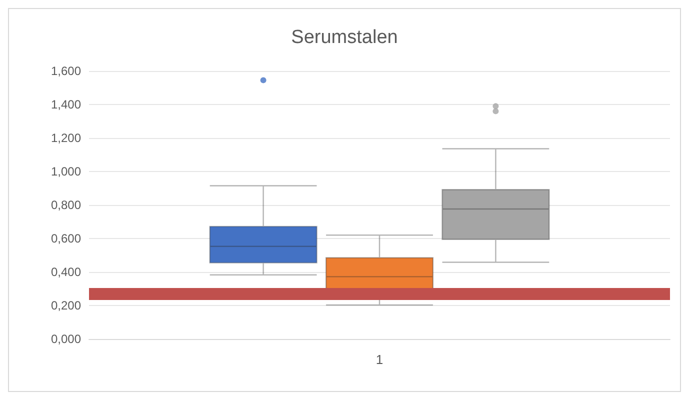 The image size is (689, 400). I want to click on y-tick-label: 1,200, so click(66, 138).